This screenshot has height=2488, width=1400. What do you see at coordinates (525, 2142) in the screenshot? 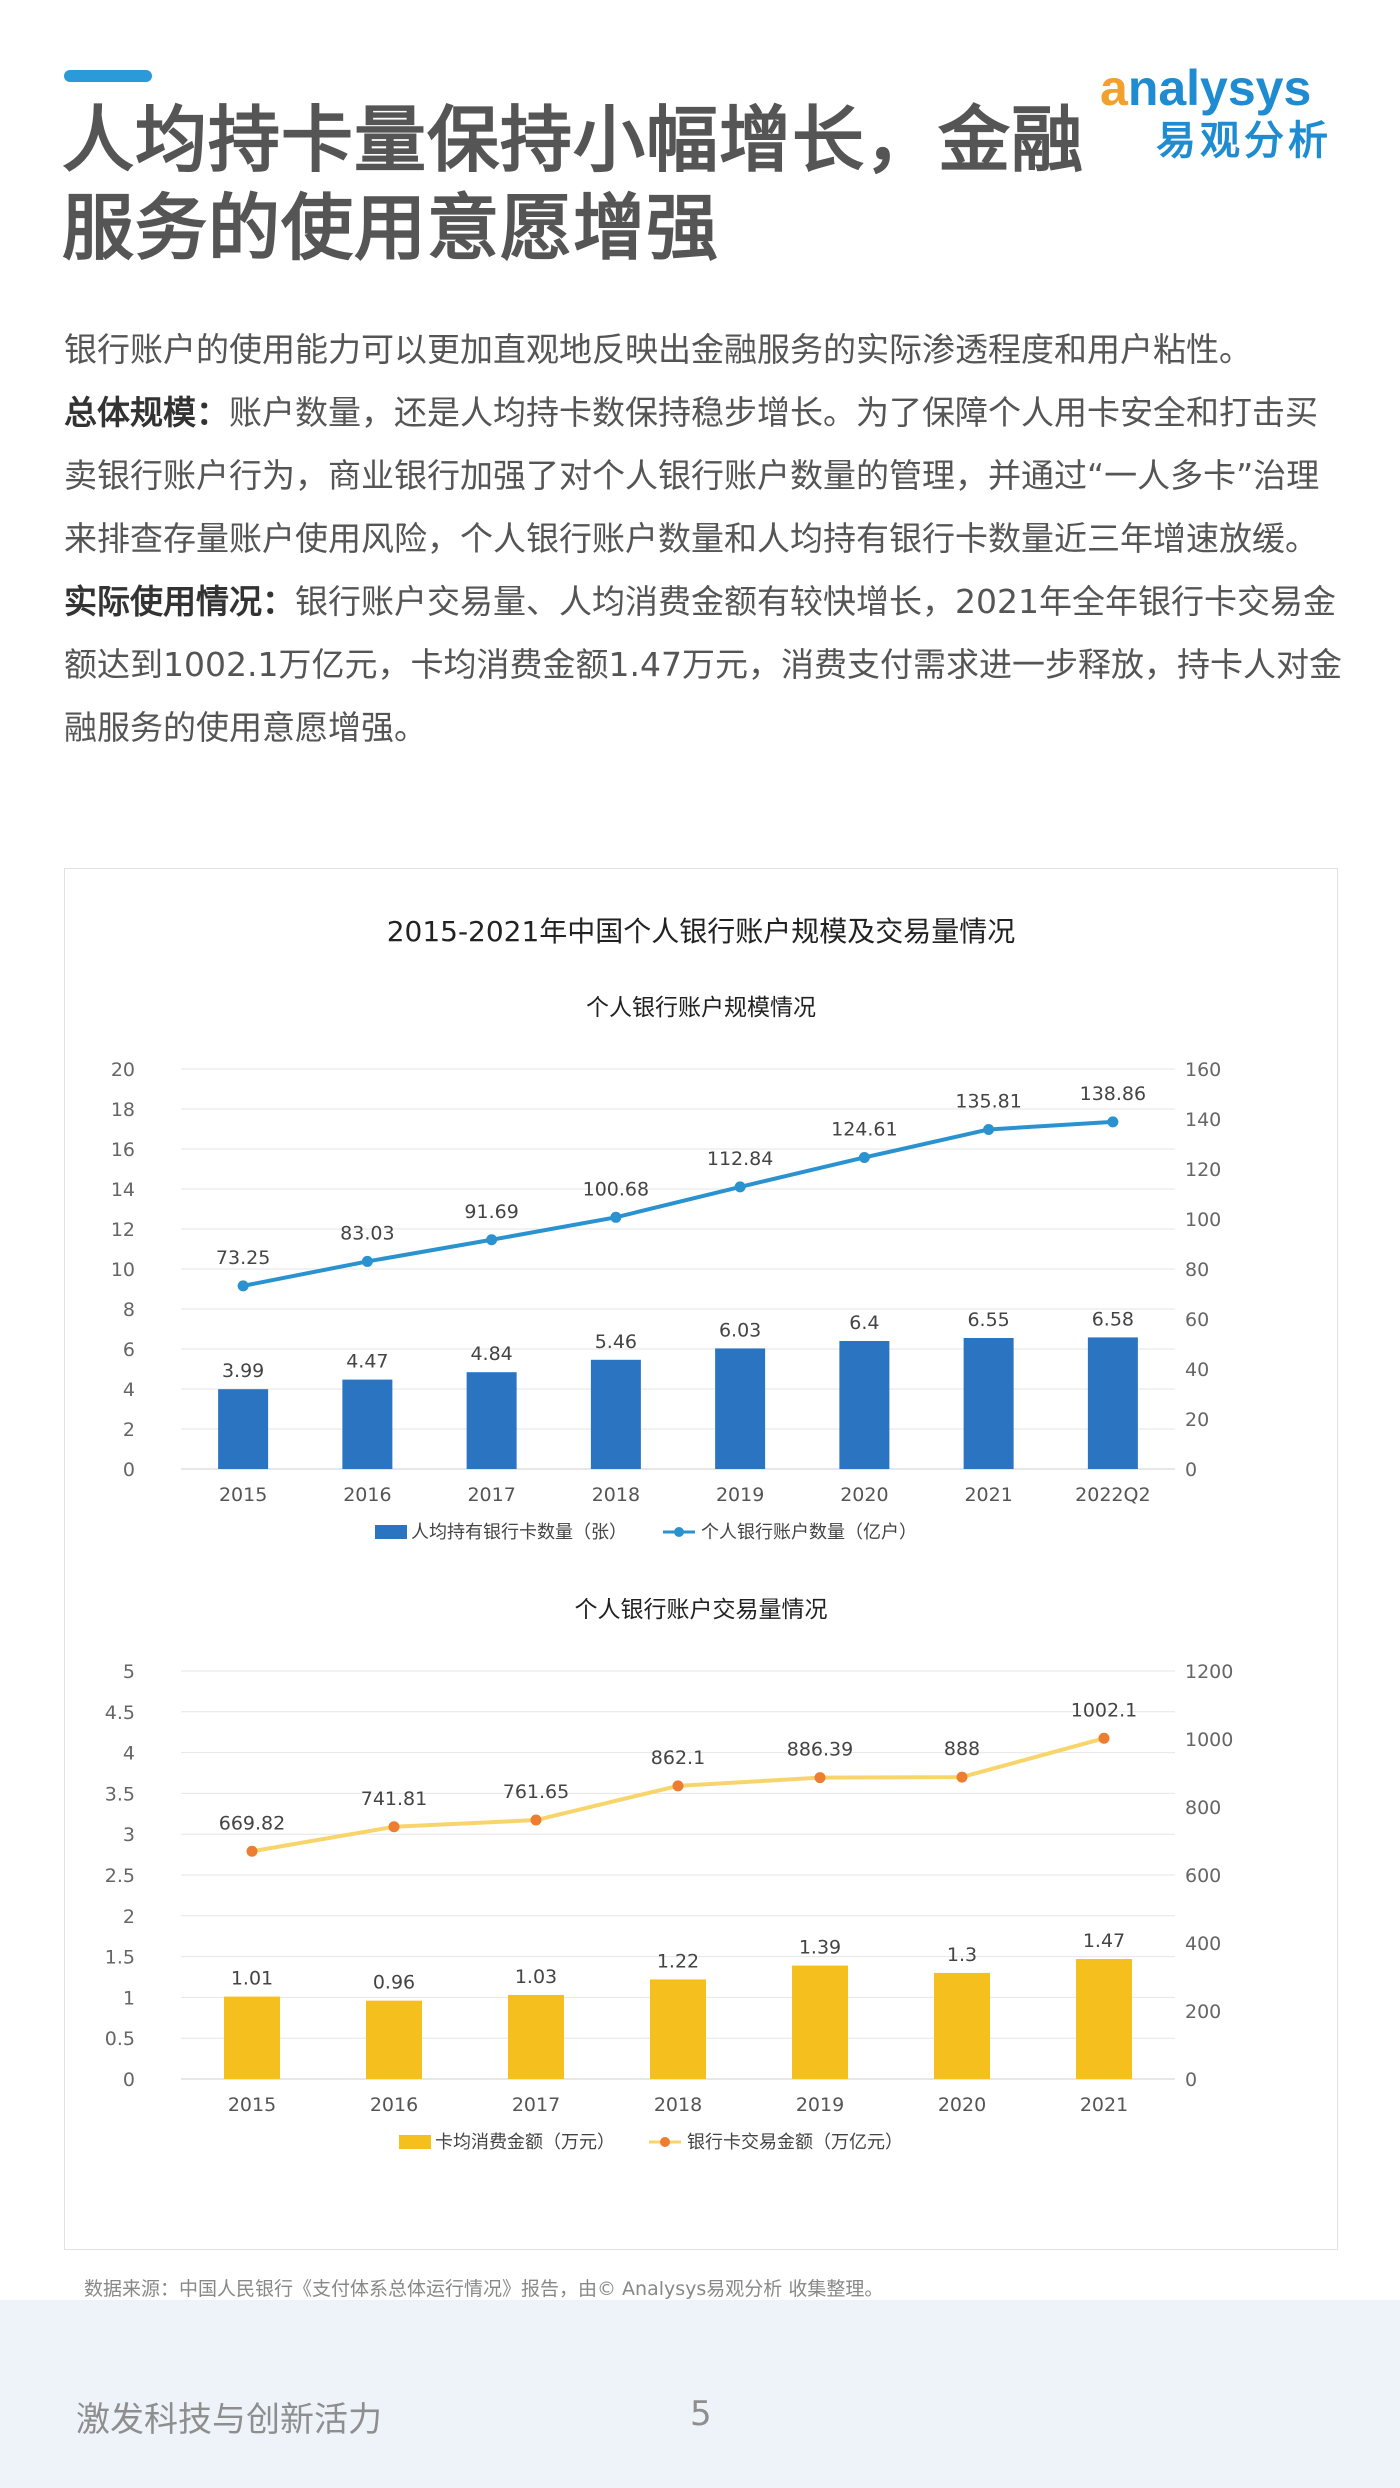
I see `legend-bar-label: 卡均消费金额（万元）` at bounding box center [525, 2142].